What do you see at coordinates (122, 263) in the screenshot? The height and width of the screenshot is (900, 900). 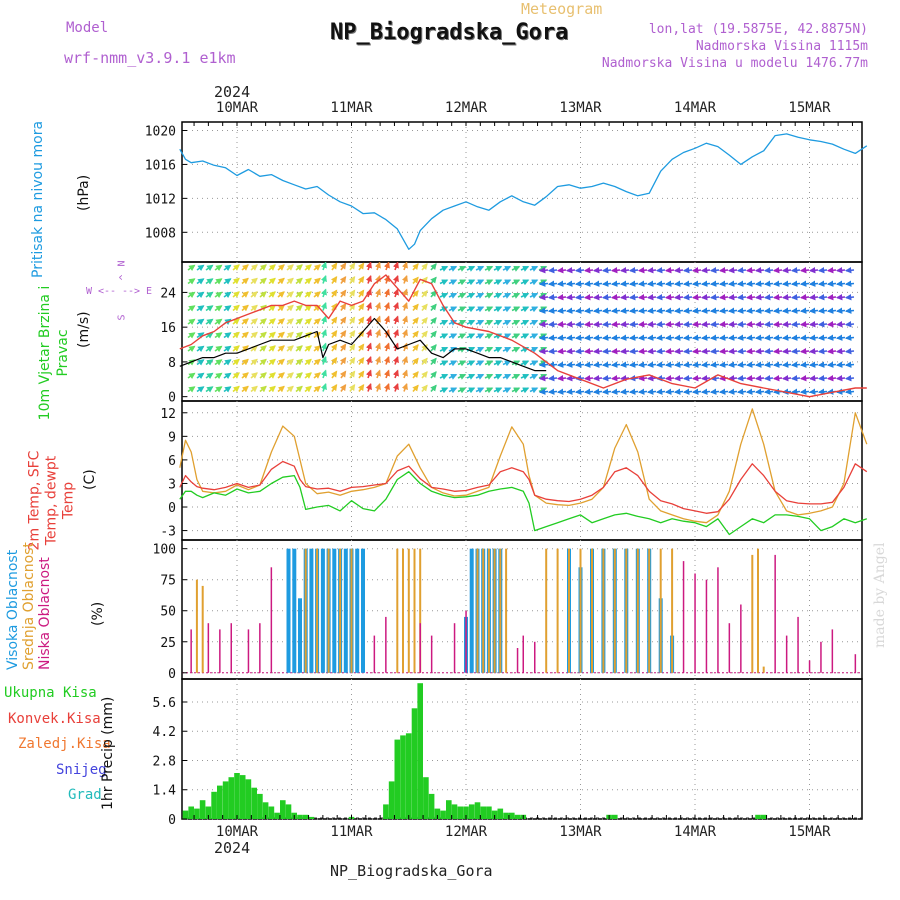 I see `compass-north: N` at bounding box center [122, 263].